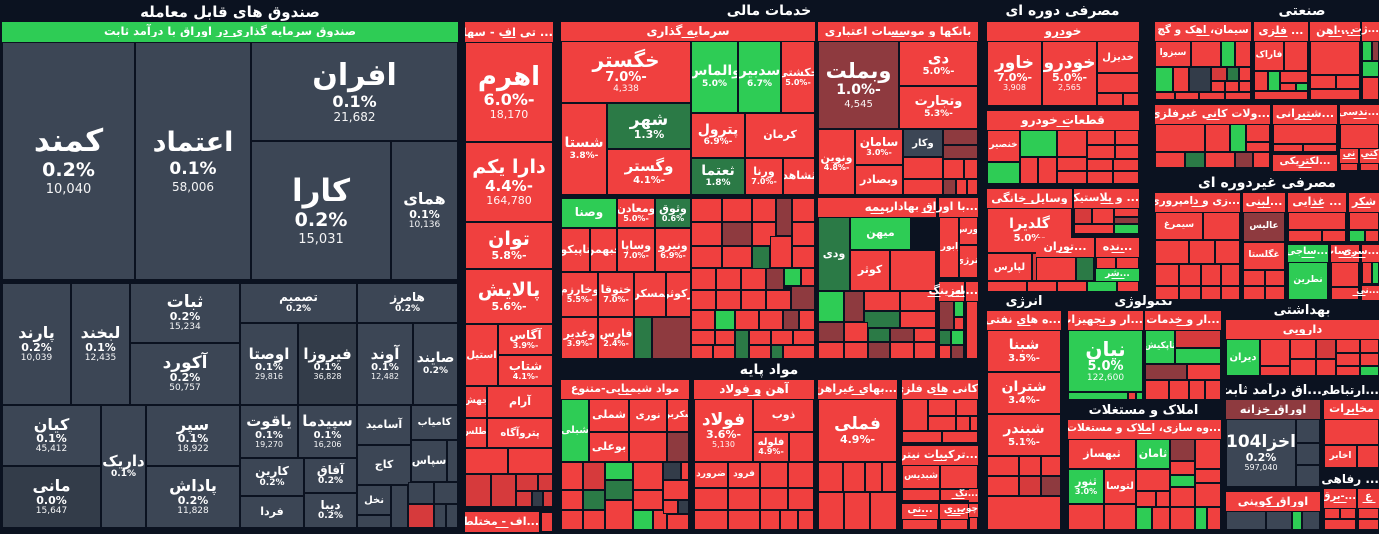 This screenshot has height=534, width=1379. What do you see at coordinates (1144, 429) in the screenshot?
I see `subgroup-header-construction: ...وه سازی، املاک و مستغلات` at bounding box center [1144, 429].